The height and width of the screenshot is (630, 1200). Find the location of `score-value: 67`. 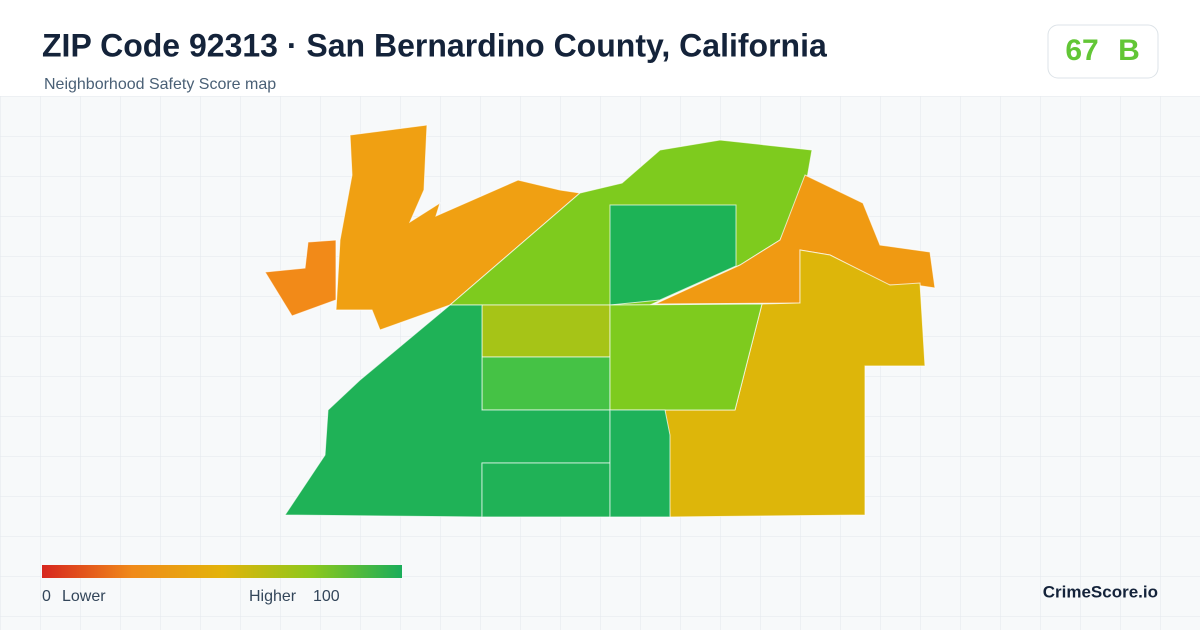

score-value: 67 is located at coordinates (1081, 50).